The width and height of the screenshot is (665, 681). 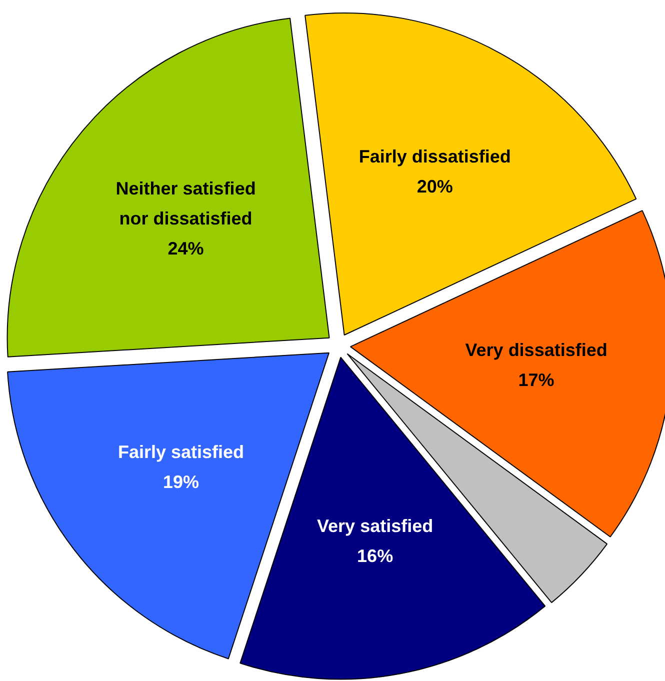 What do you see at coordinates (434, 186) in the screenshot?
I see `data-label: 20%` at bounding box center [434, 186].